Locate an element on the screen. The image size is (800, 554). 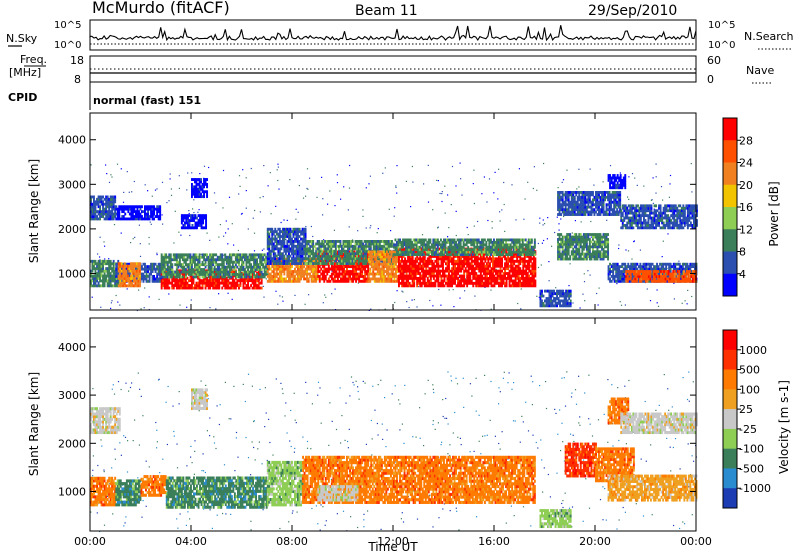
nave-label: Nave is located at coordinates (760, 70).